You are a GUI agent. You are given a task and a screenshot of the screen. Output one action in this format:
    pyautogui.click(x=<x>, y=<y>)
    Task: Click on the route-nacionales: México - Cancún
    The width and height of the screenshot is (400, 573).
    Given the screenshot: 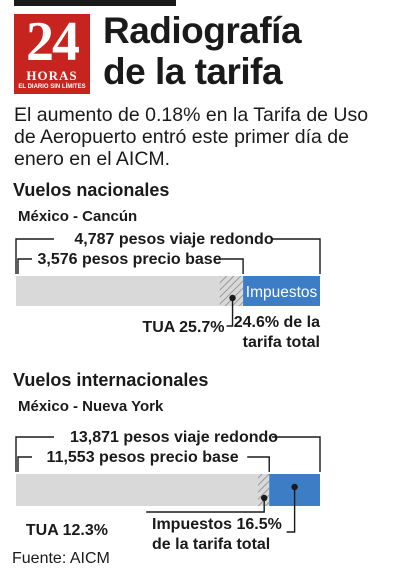 What is the action you would take?
    pyautogui.click(x=77, y=216)
    